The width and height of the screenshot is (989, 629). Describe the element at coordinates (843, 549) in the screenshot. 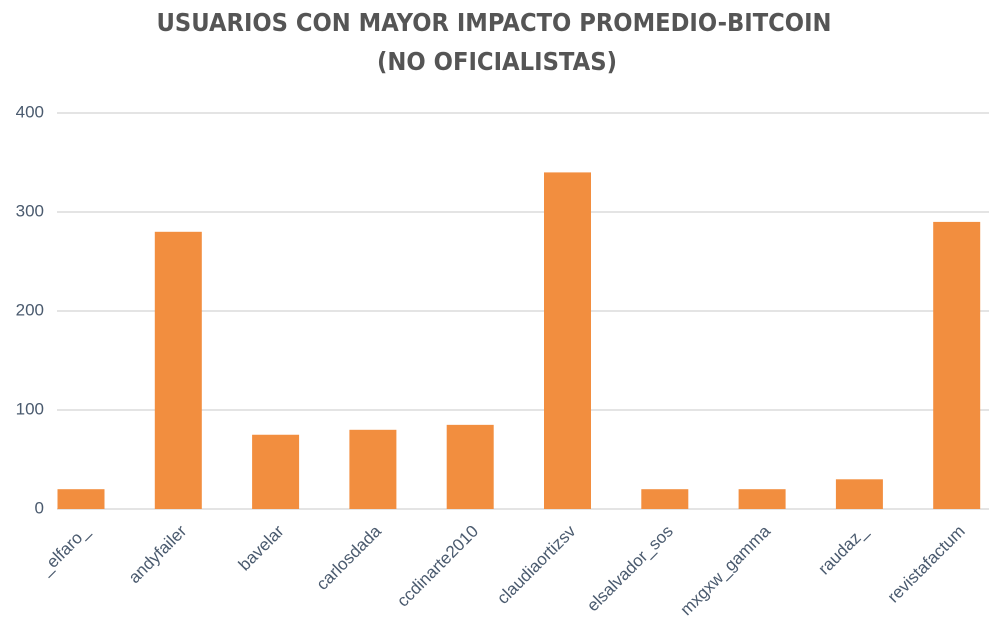

I see `x-tick-label: raudaz_` at that location.